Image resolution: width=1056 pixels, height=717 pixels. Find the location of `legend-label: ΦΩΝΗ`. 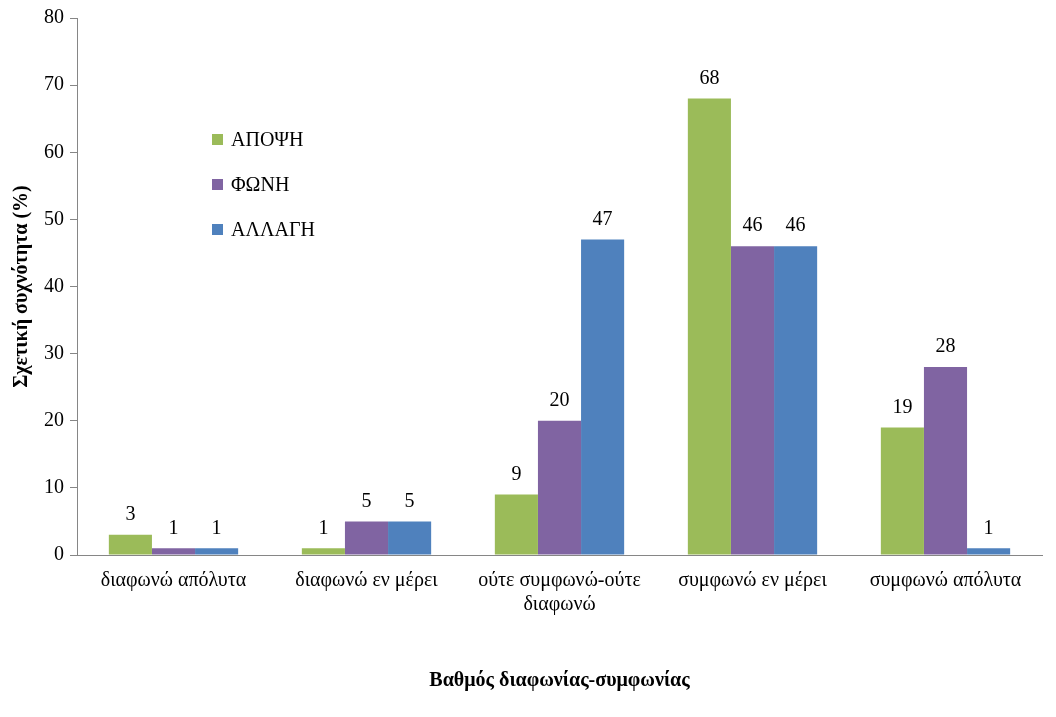

legend-label: ΦΩΝΗ is located at coordinates (260, 184).